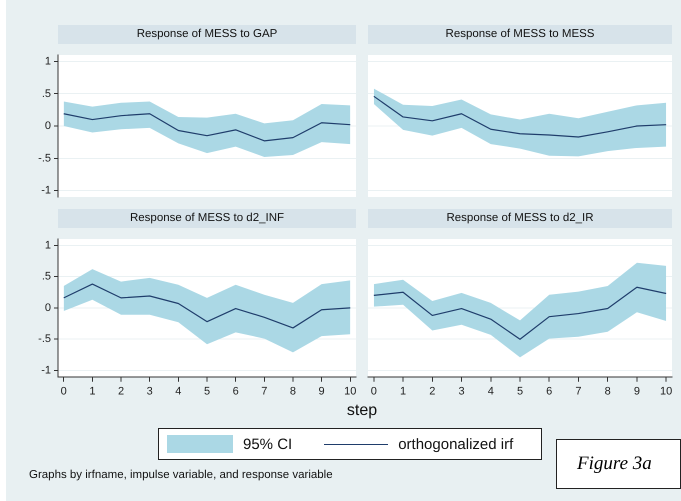 This screenshot has height=501, width=681. Describe the element at coordinates (362, 411) in the screenshot. I see `x-axis-title: step` at that location.